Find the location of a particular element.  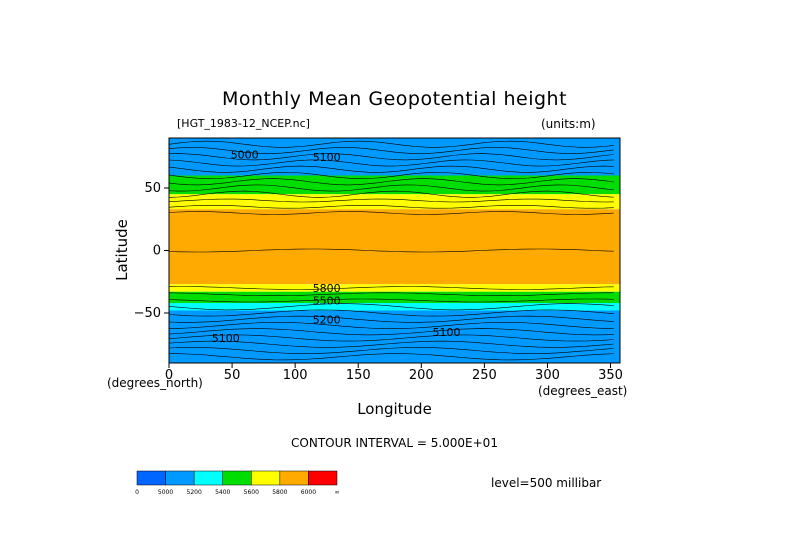

contour-label: 5200 is located at coordinates (327, 319).